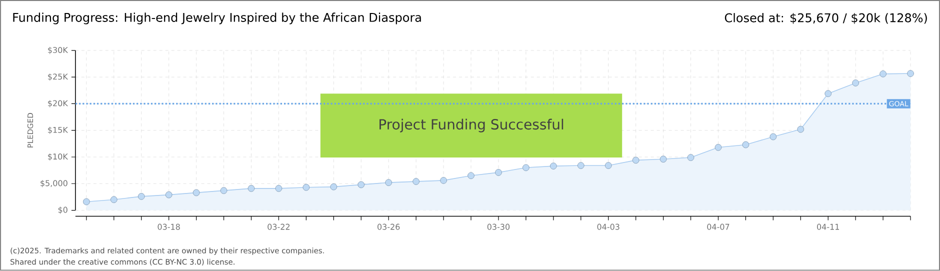 Image resolution: width=940 pixels, height=271 pixels. I want to click on chart-title: Funding Progress: High-end Jewelry Inspired by the African Diaspora, so click(217, 18).